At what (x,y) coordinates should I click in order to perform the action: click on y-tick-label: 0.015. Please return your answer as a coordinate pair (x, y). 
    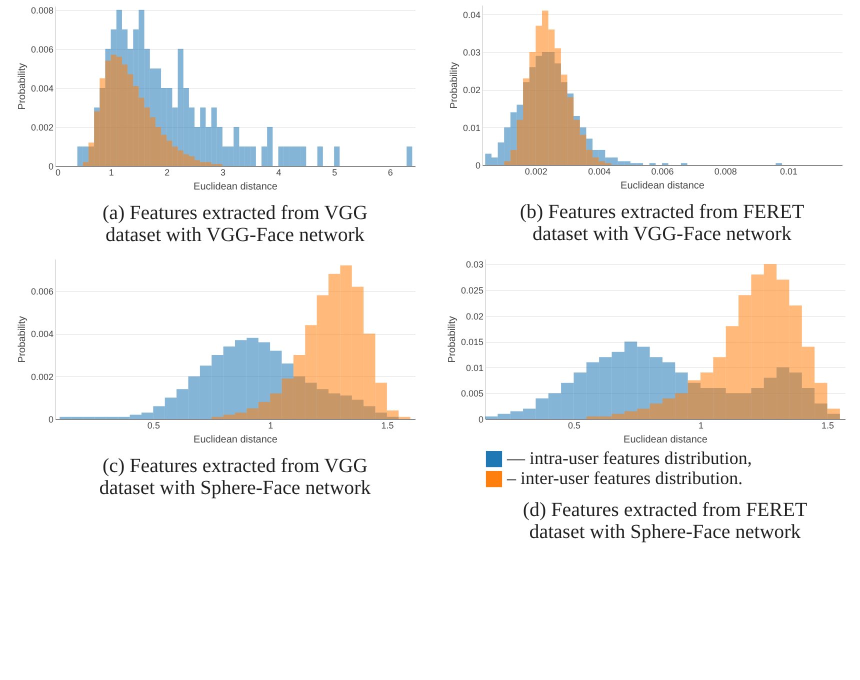
    Looking at the image, I should click on (471, 342).